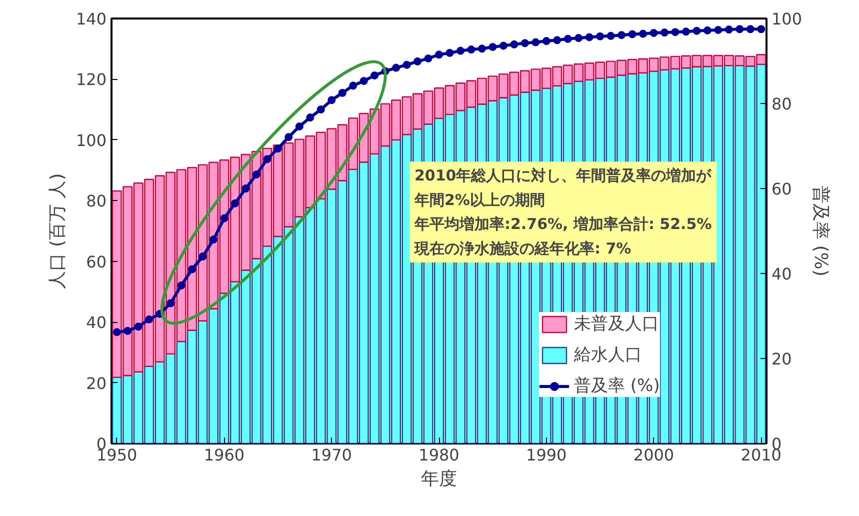 The width and height of the screenshot is (859, 516). What do you see at coordinates (782, 104) in the screenshot?
I see `y2-tick-label: 80` at bounding box center [782, 104].